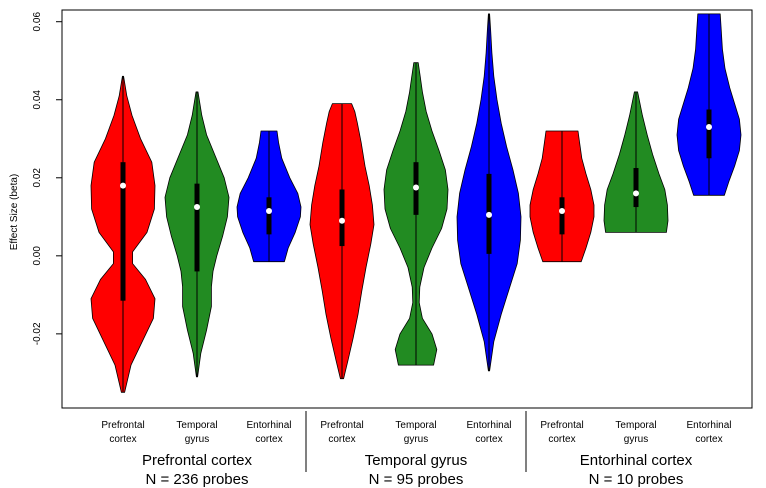  What do you see at coordinates (37, 22) in the screenshot?
I see `y-tick-label: 0.06` at bounding box center [37, 22].